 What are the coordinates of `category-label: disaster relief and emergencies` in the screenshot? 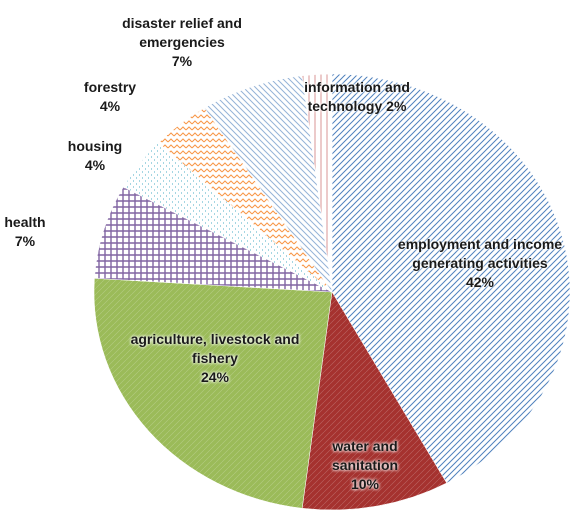 It's located at (182, 32).